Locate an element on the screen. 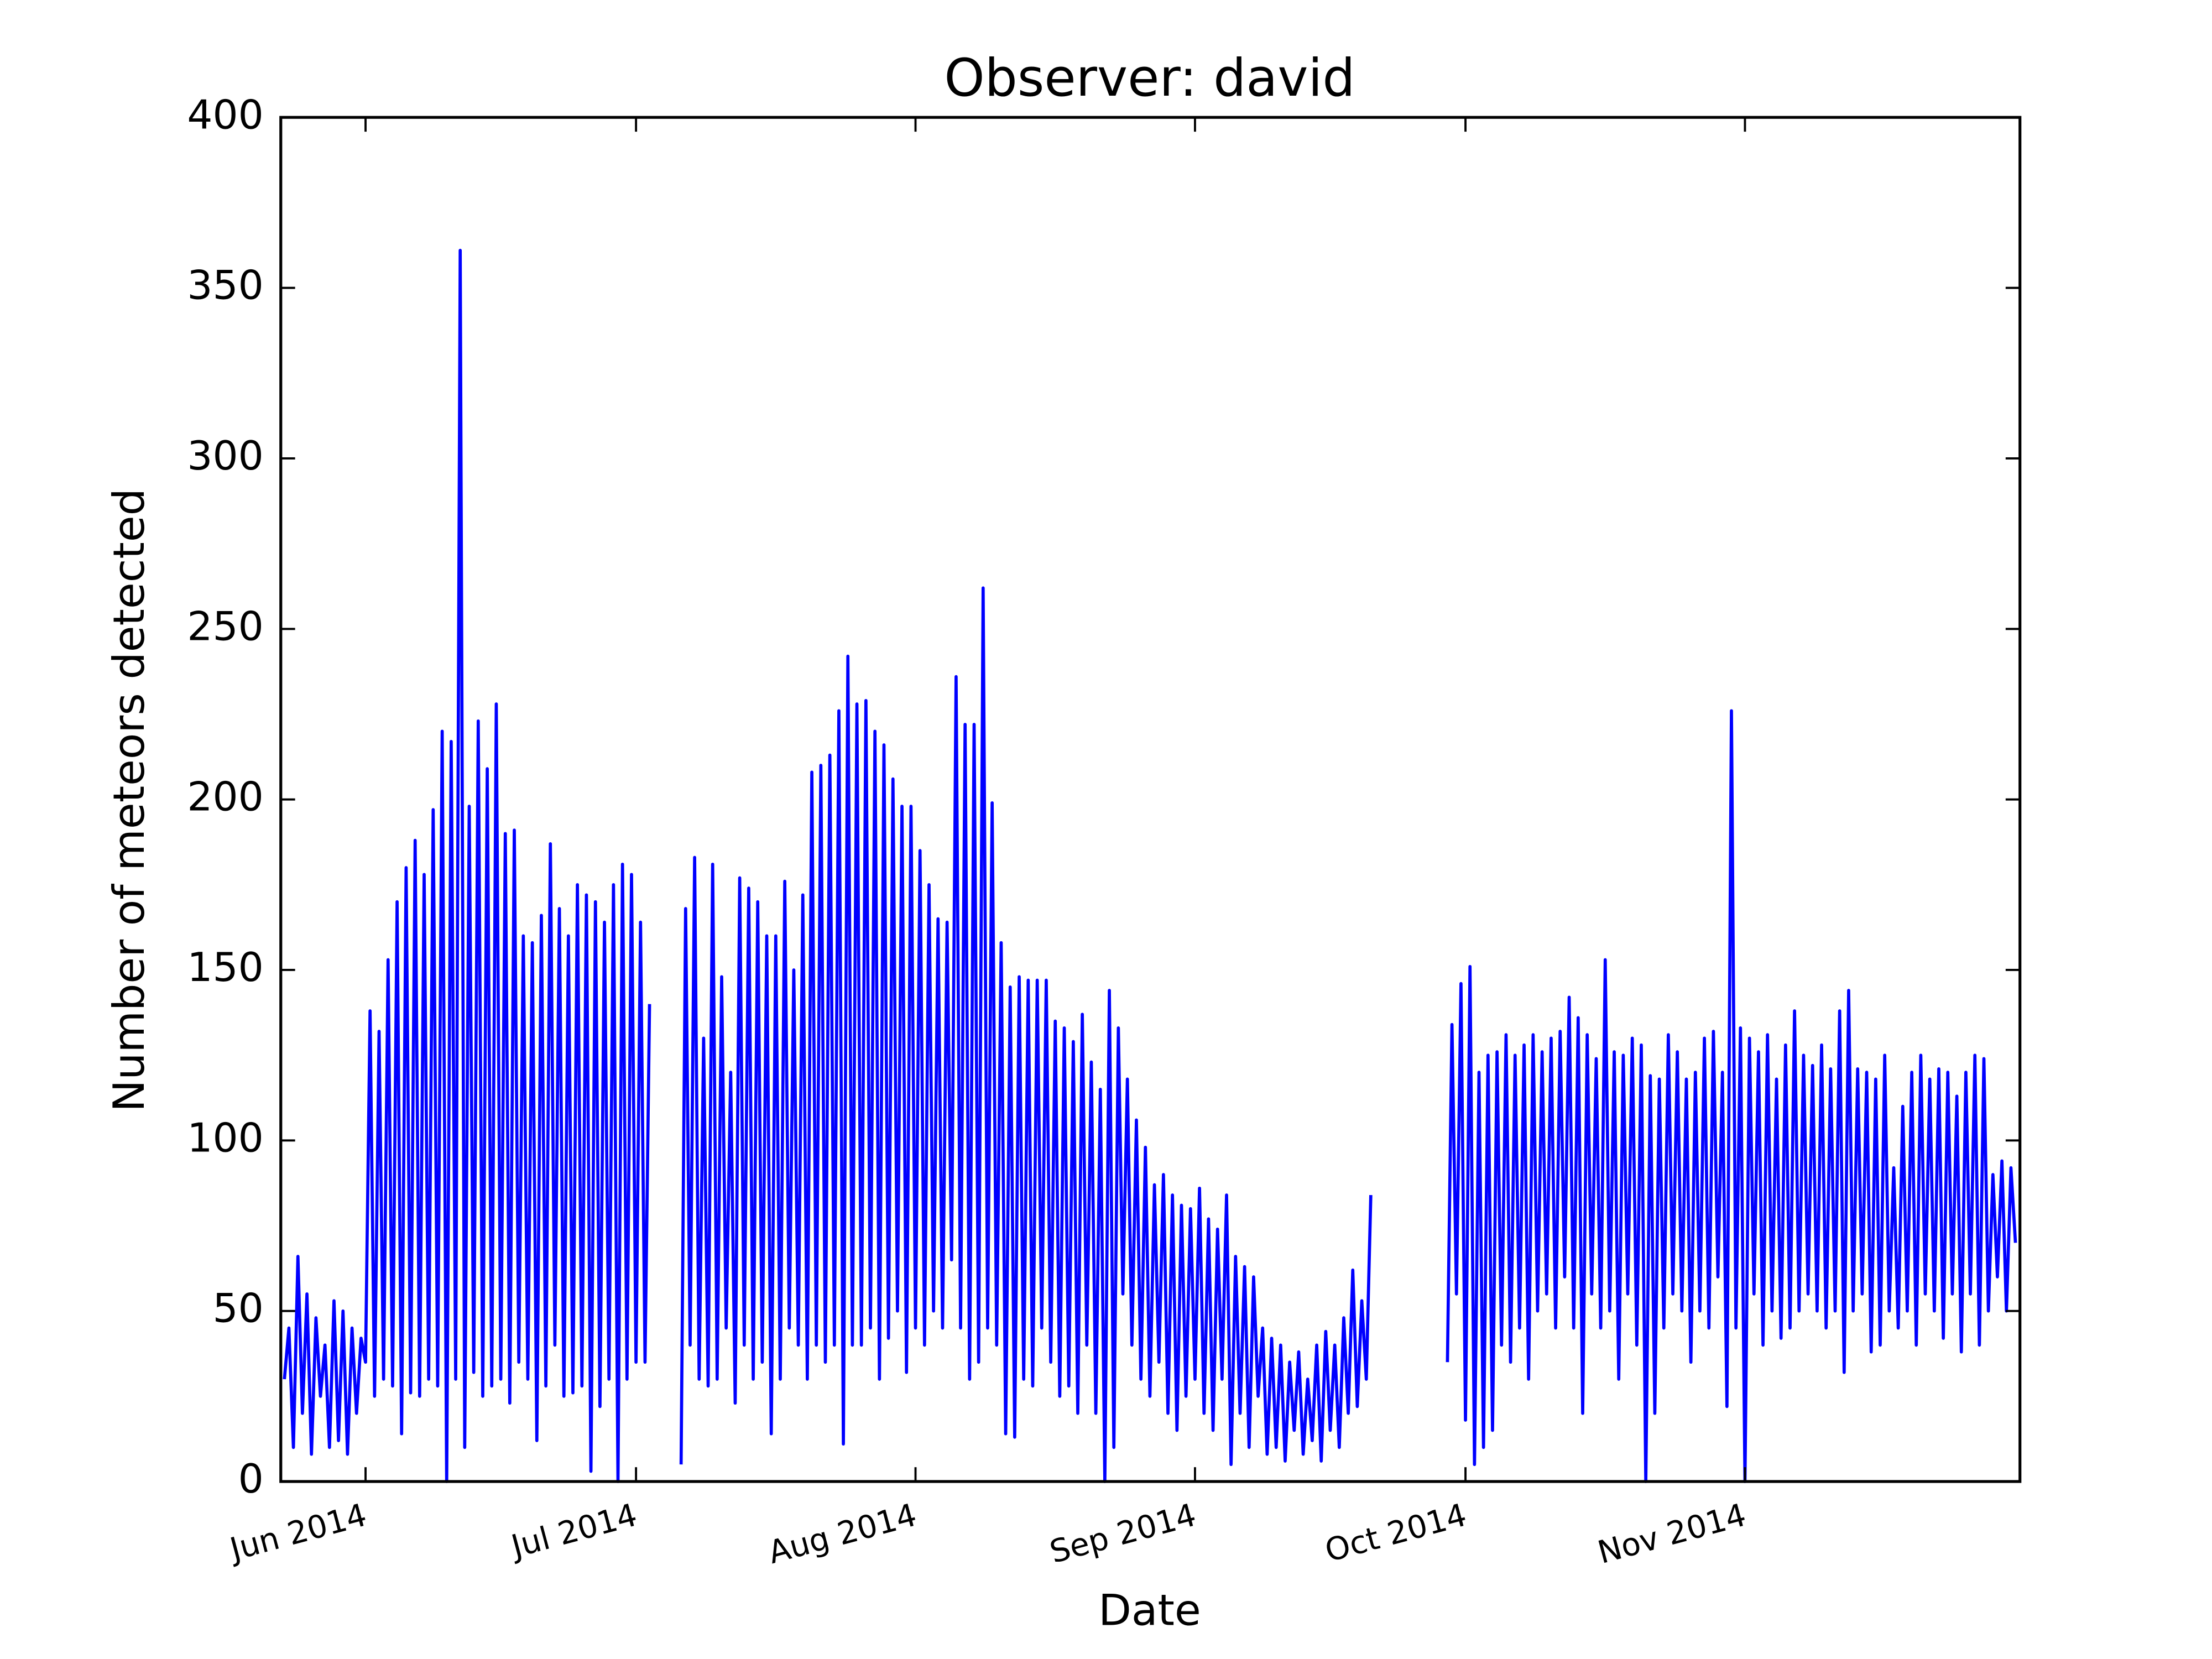  y-tick-label: 350 is located at coordinates (225, 286).